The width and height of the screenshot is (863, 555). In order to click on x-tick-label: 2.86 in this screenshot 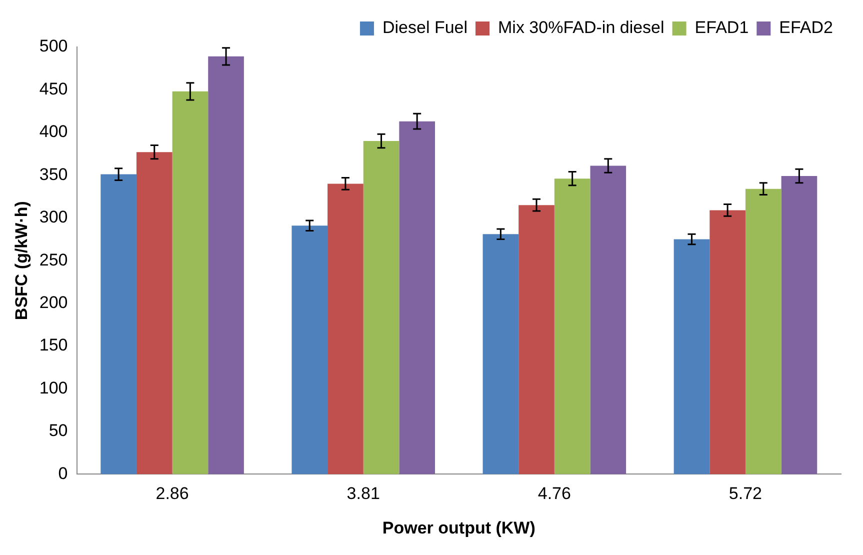, I will do `click(172, 494)`.